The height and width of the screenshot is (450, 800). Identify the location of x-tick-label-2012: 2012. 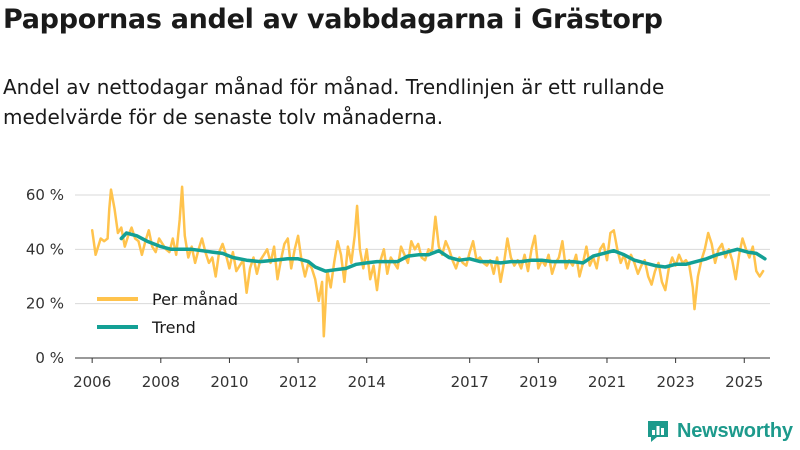
(298, 382).